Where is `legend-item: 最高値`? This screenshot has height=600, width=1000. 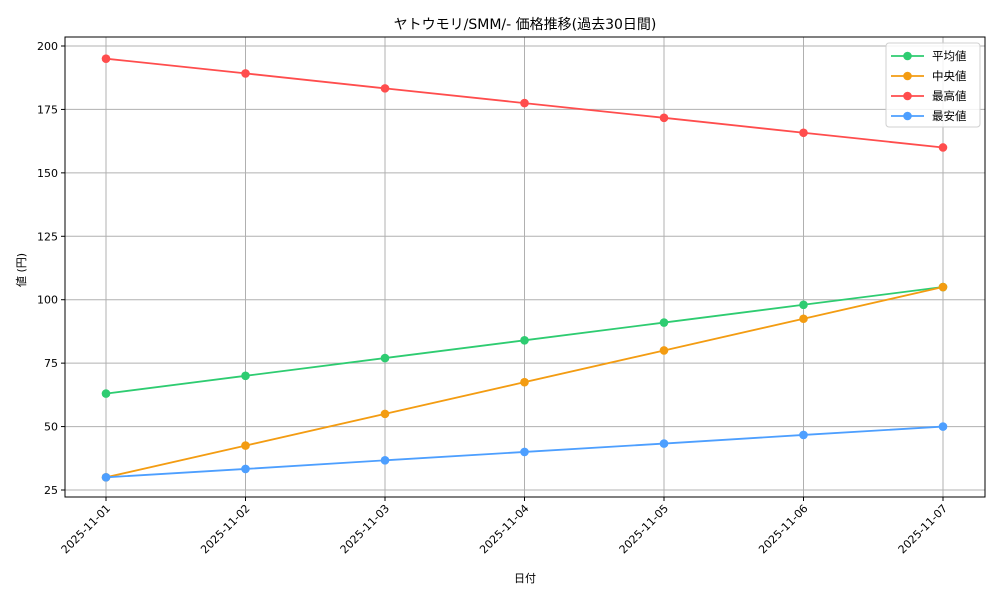
legend-item: 最高値 is located at coordinates (929, 96).